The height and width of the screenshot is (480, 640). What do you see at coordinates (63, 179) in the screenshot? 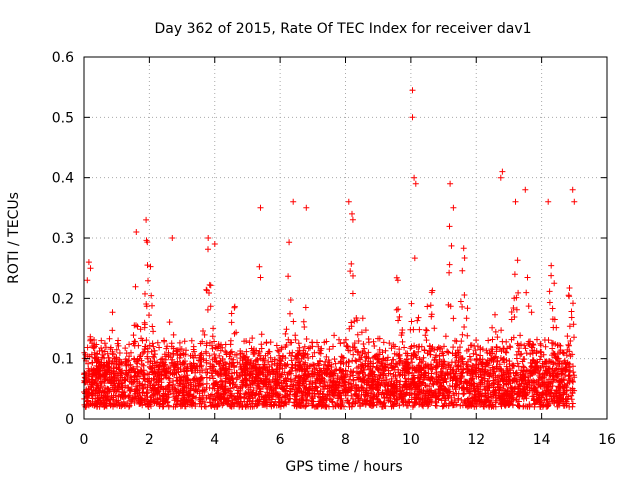
I see `y-tick-label: 0.4` at bounding box center [63, 179].